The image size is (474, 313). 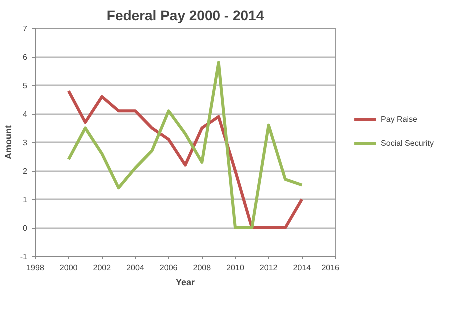 What do you see at coordinates (8, 142) in the screenshot?
I see `y-axis-title: Amount` at bounding box center [8, 142].